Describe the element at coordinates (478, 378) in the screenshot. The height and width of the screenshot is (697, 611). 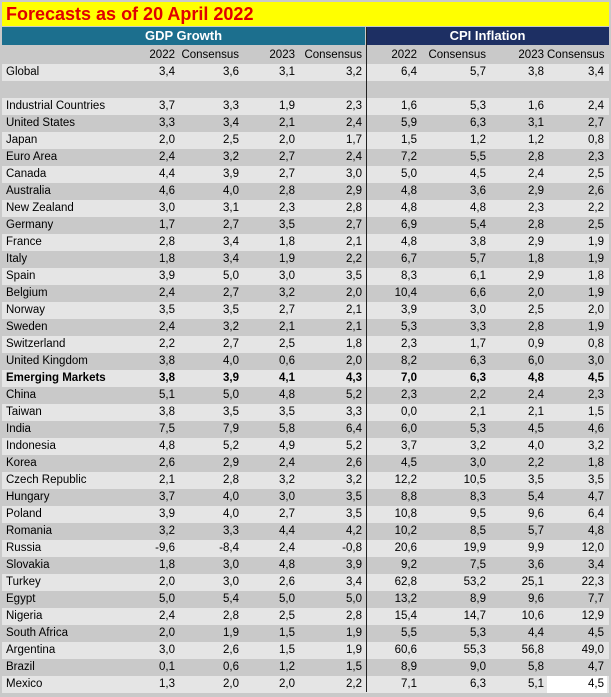
I see `table-cell: 6,3` at that location.